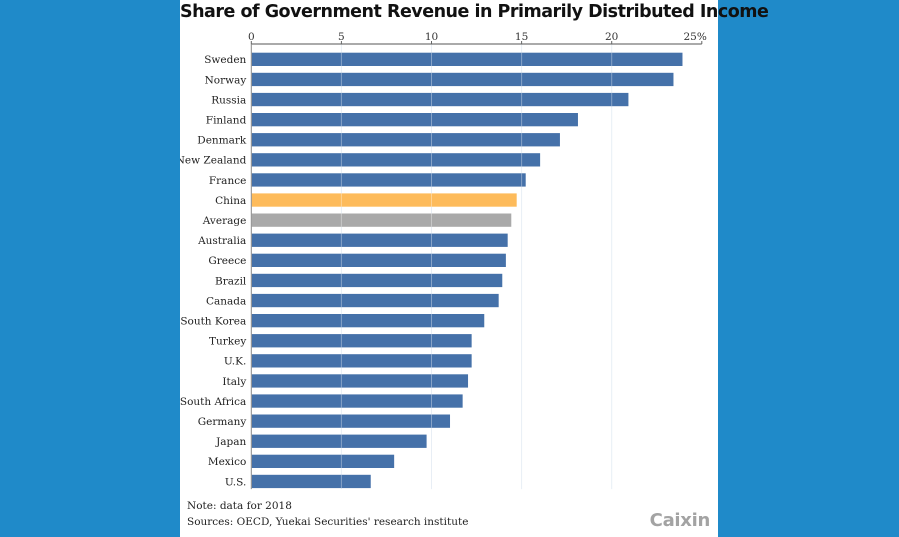  Describe the element at coordinates (221, 241) in the screenshot. I see `category-label: Australia` at that location.